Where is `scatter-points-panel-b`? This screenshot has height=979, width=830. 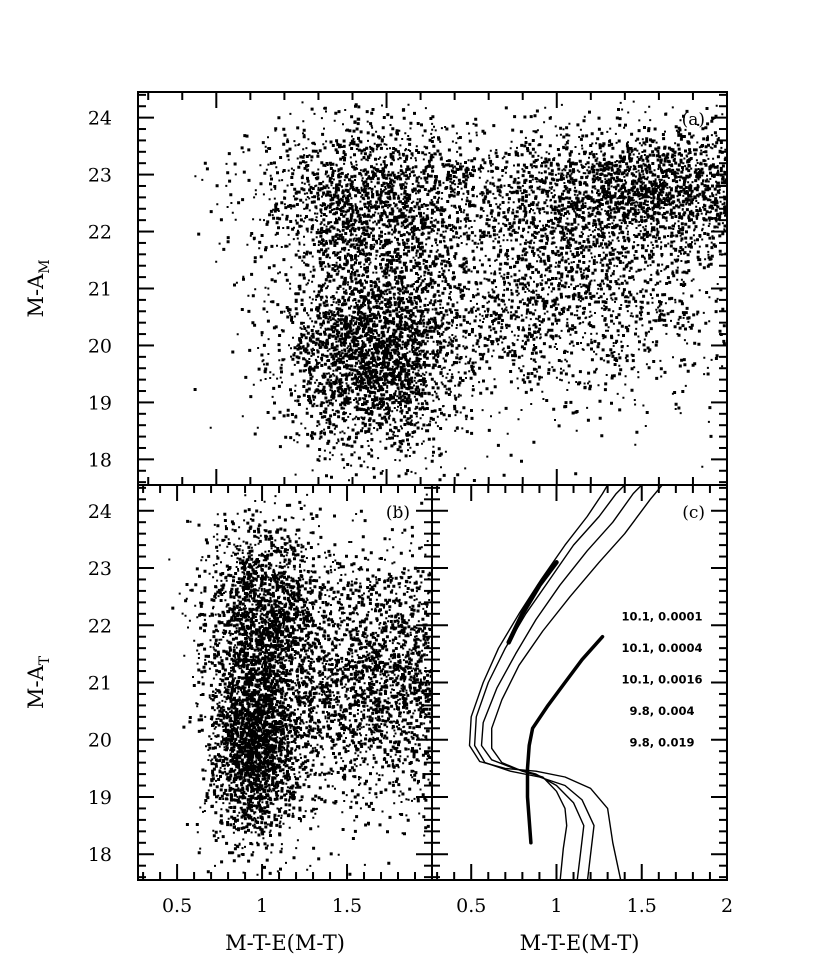 scatter-points-panel-b is located at coordinates (300, 684).